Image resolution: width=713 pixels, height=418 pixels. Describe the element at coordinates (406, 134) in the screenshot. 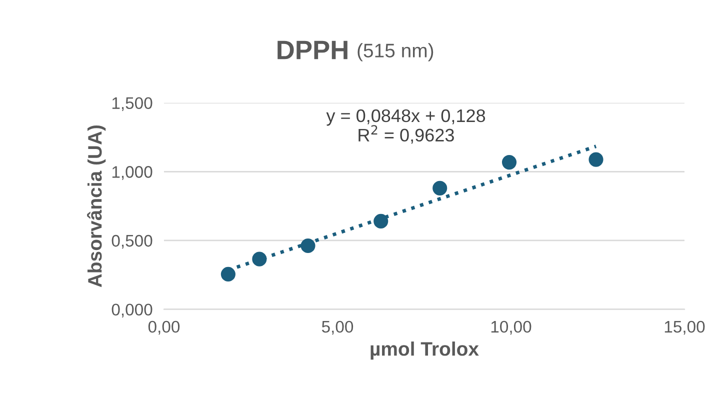

I see `annotation: R$^{2}$ = 0,9623` at that location.